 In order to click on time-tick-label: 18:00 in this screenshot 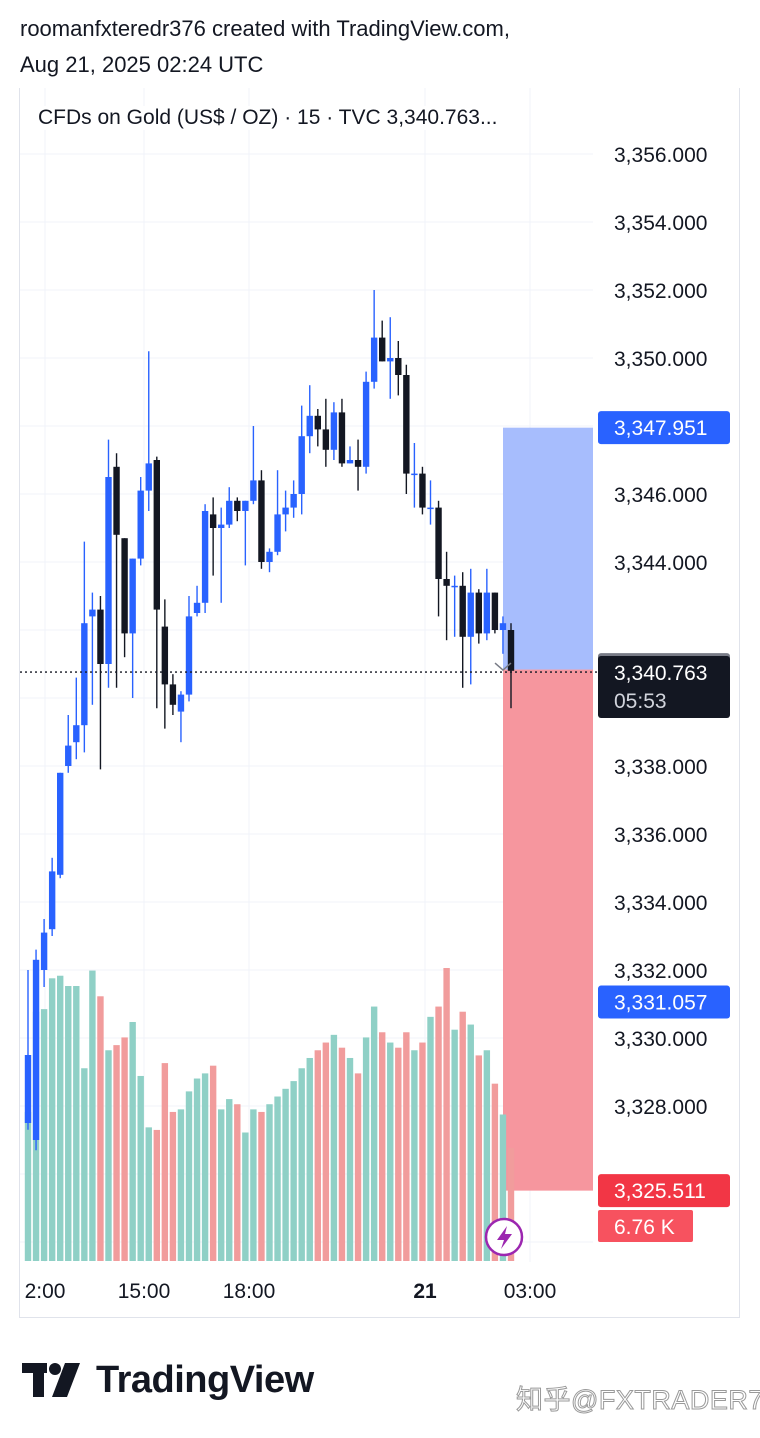, I will do `click(249, 1291)`.